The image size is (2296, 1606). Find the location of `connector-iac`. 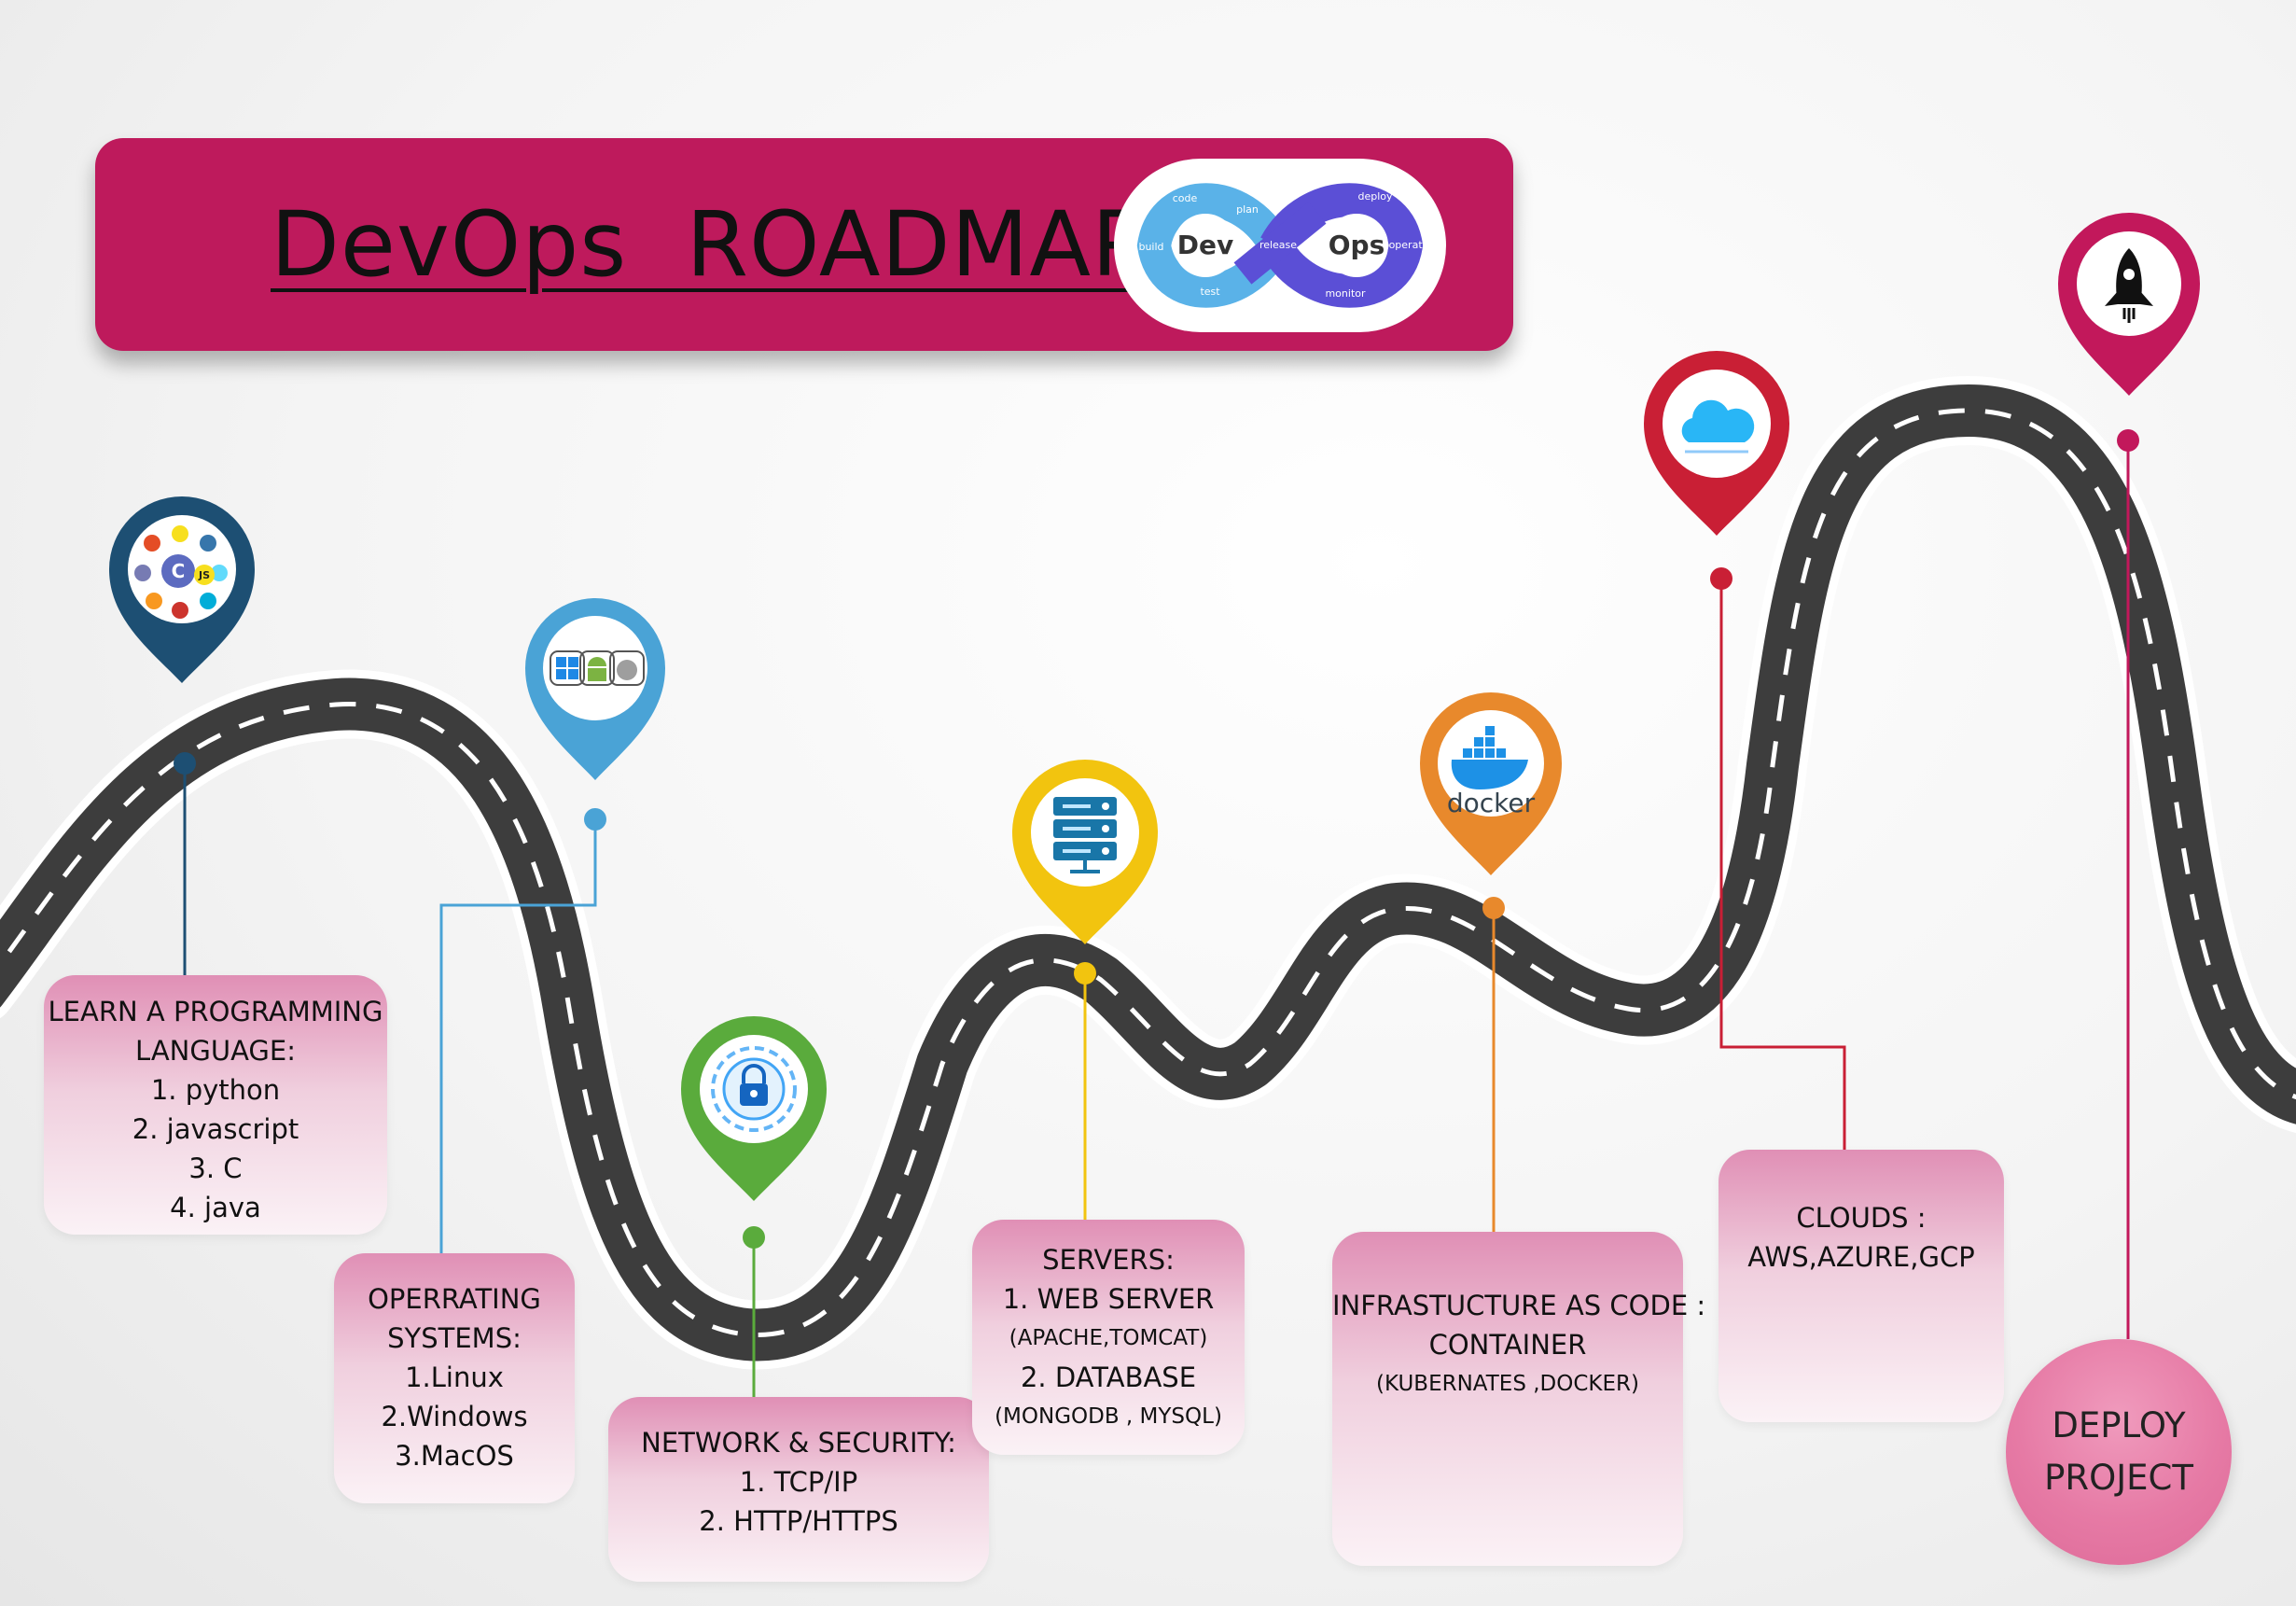

connector-iac is located at coordinates (1494, 1064).